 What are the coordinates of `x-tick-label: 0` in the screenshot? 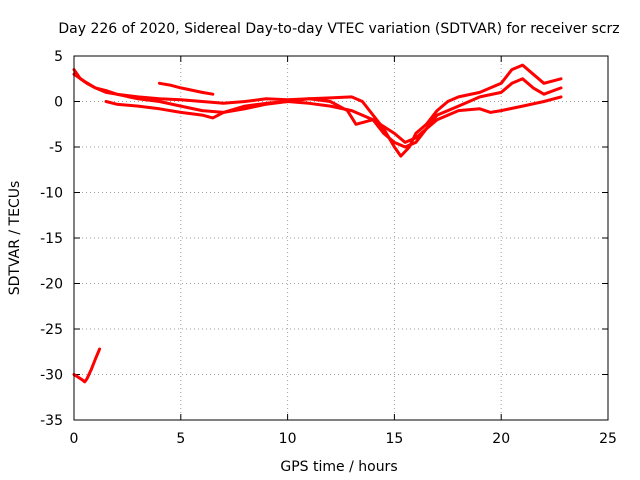 It's located at (74, 439).